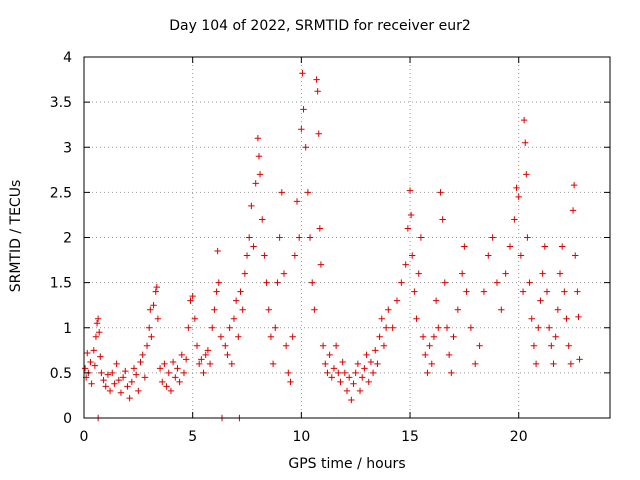 The image size is (640, 480). Describe the element at coordinates (347, 464) in the screenshot. I see `x-axis-label: GPS time / hours` at that location.